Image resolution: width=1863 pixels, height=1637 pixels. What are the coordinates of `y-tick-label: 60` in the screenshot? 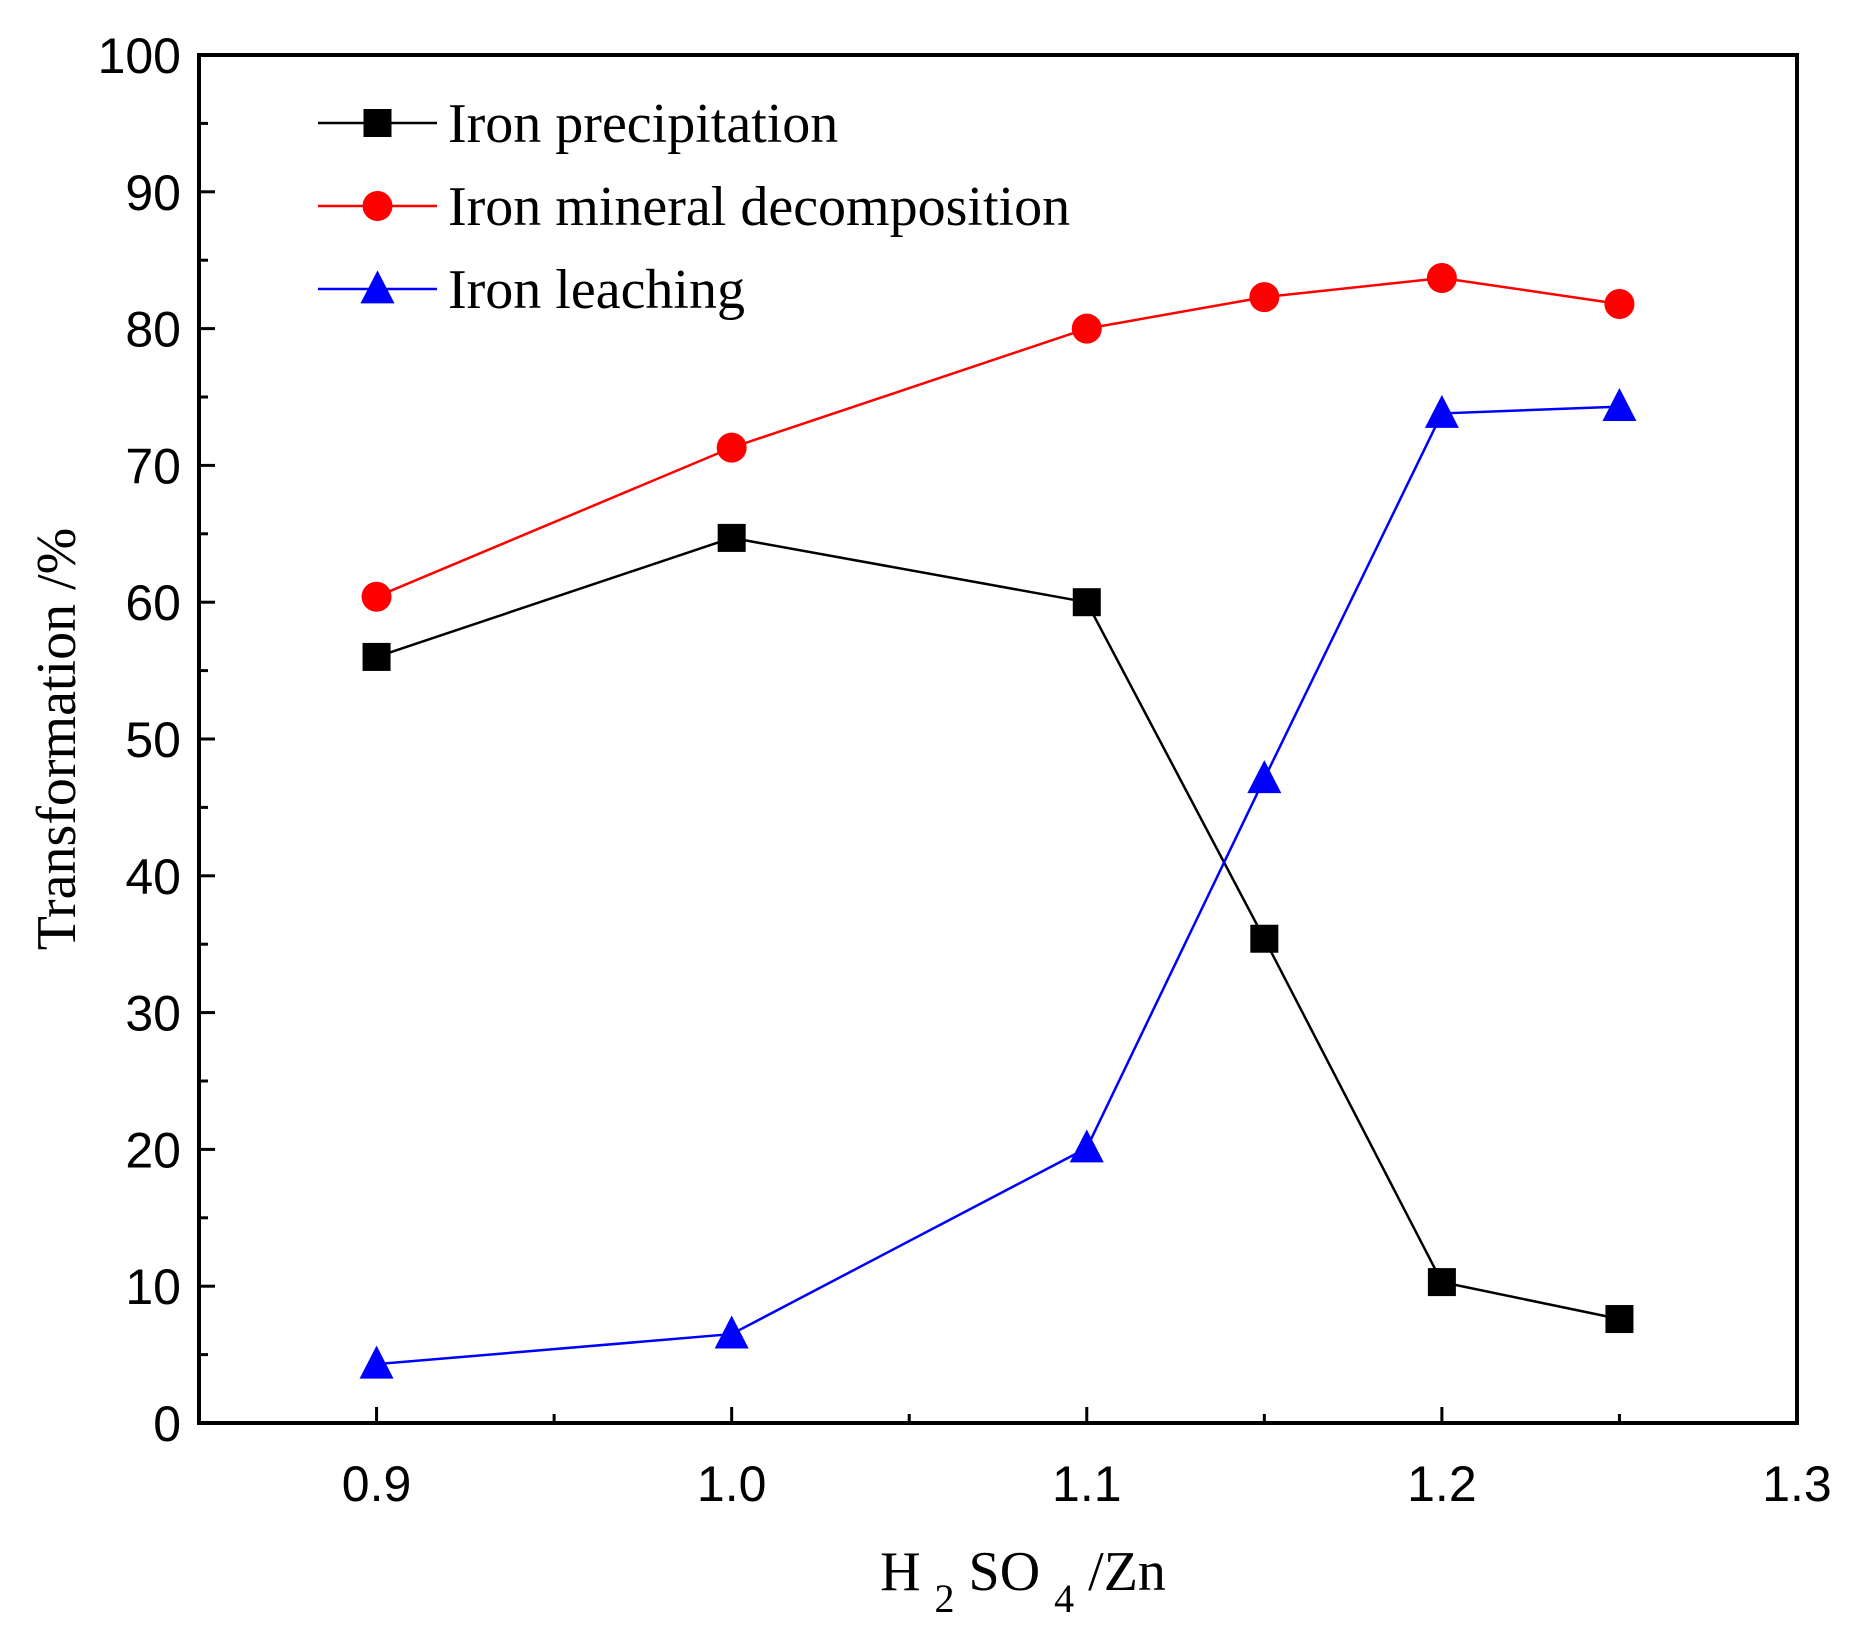 It's located at (153, 603).